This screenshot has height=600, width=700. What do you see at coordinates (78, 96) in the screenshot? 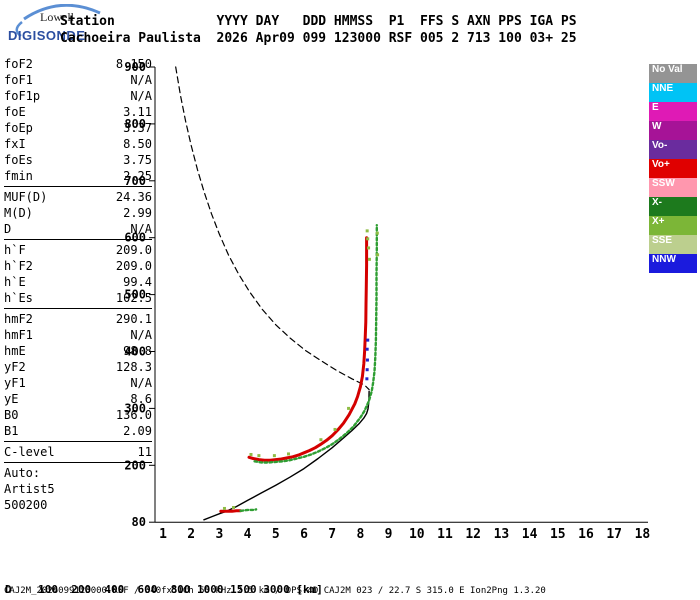
I see `parameter-row: foF1p N/A` at bounding box center [78, 96].